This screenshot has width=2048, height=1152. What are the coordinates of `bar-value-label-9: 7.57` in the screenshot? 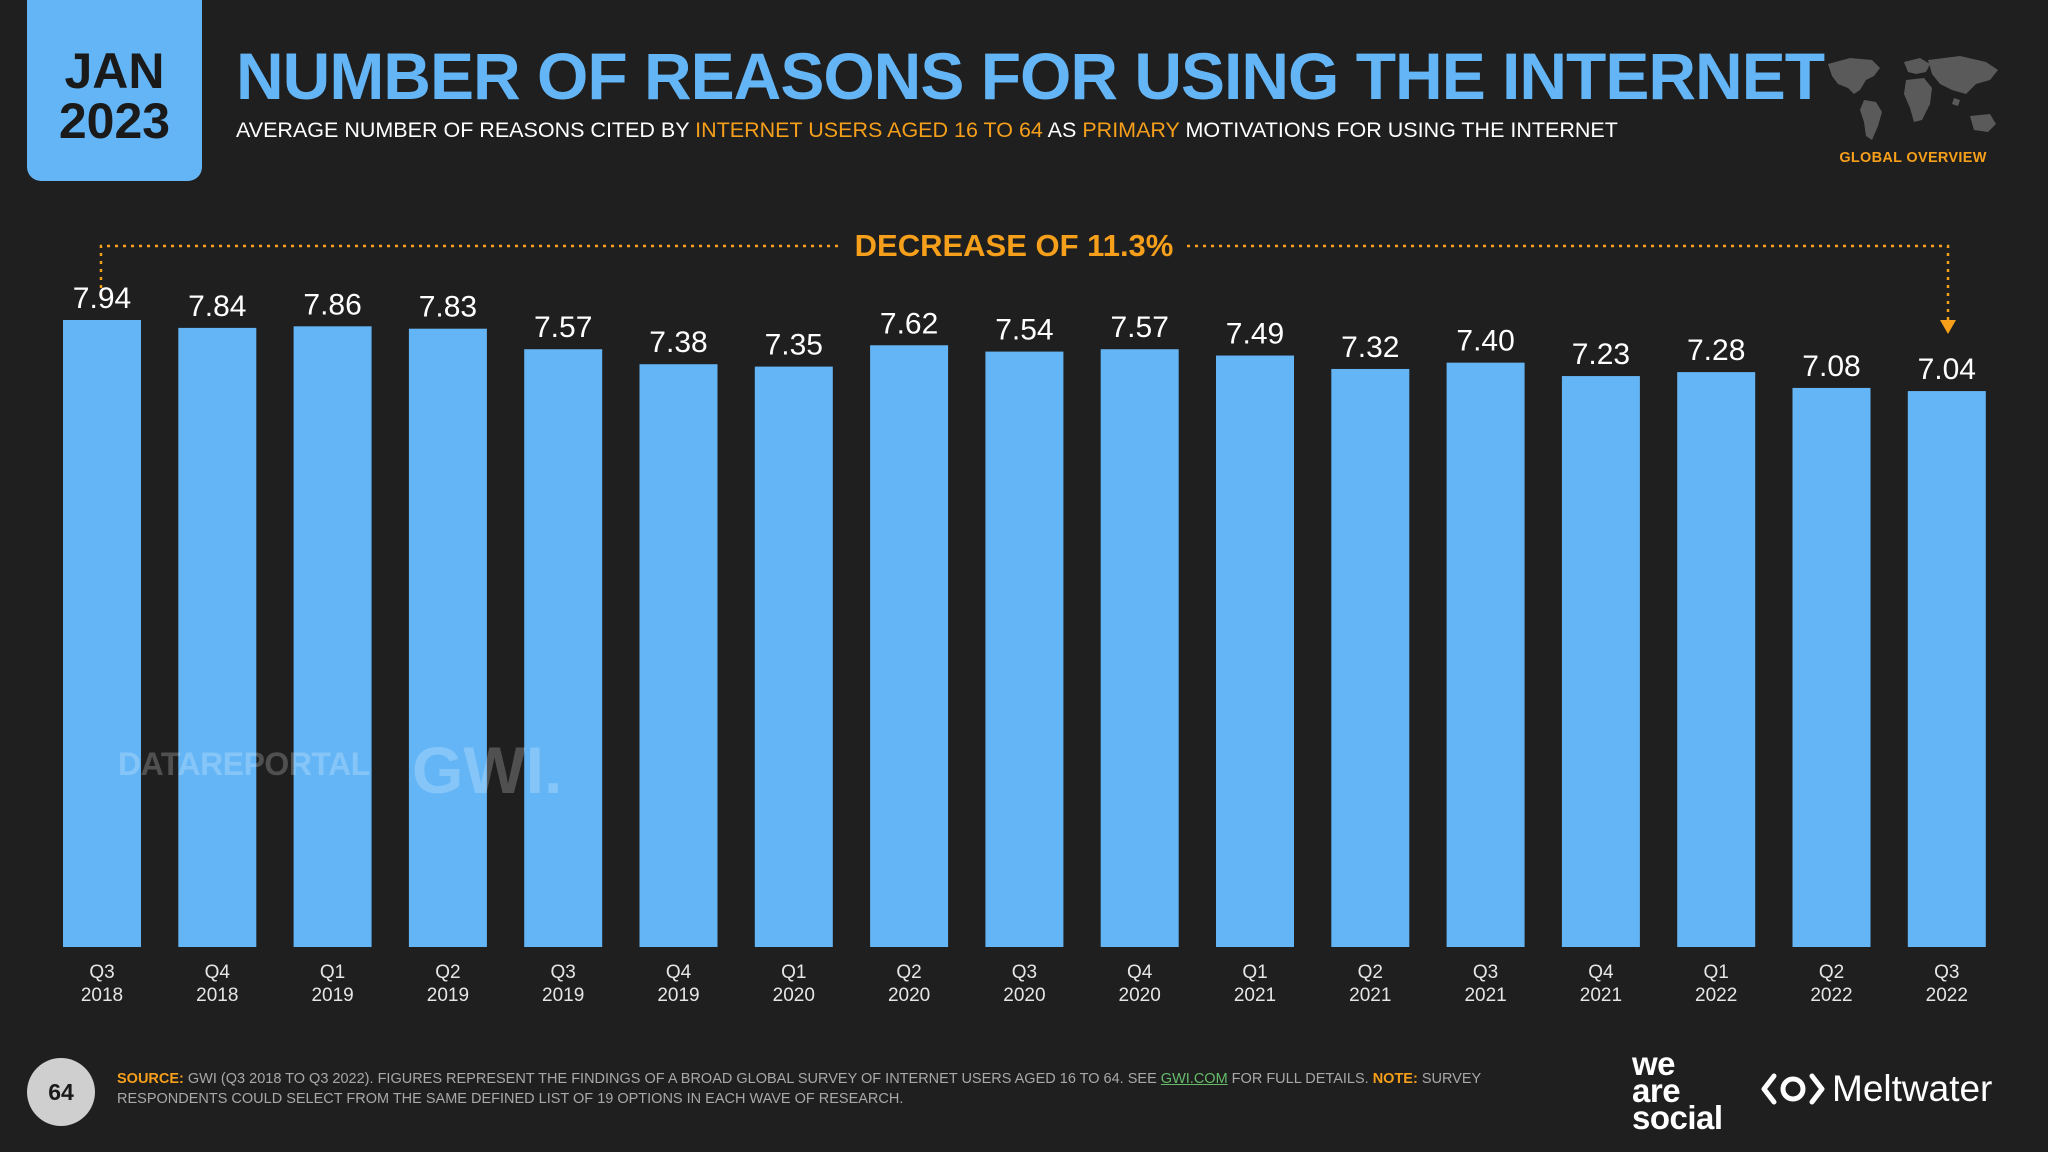 It's located at (1140, 327).